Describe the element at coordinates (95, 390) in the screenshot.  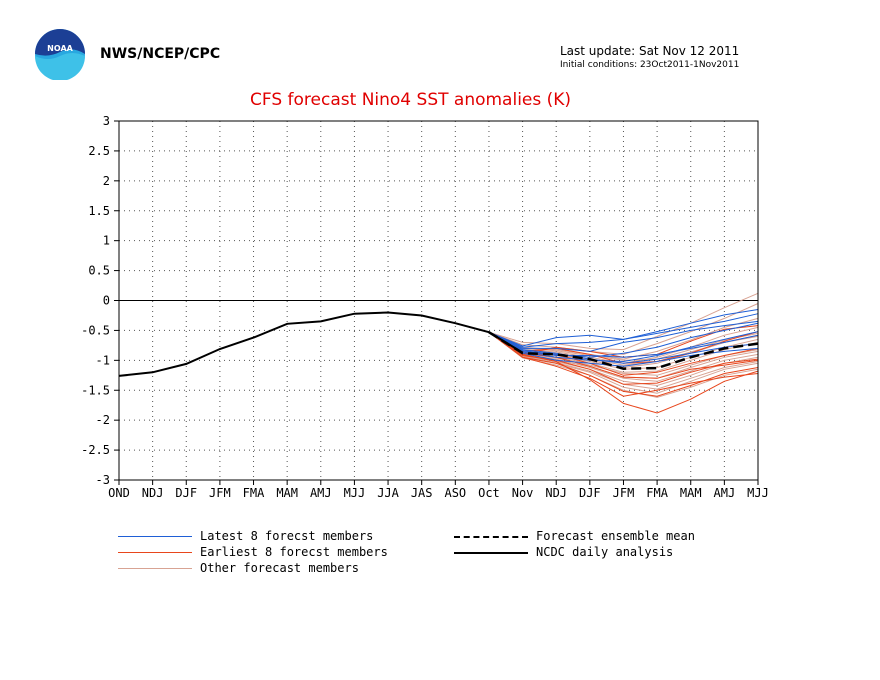
I see `y-tick-label: -1.5` at that location.